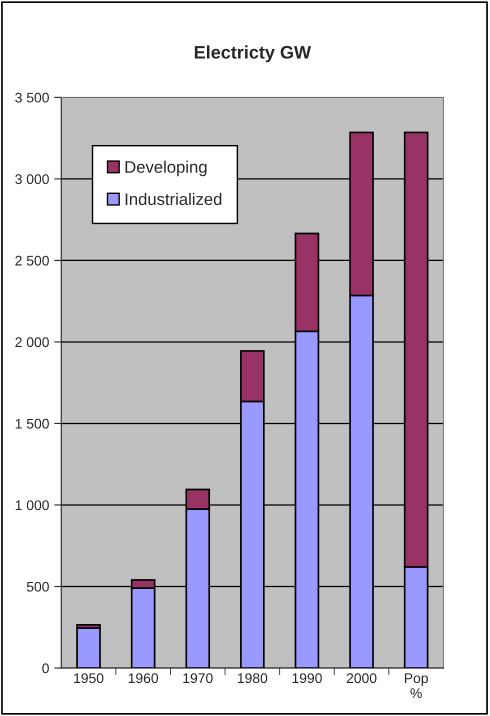 The height and width of the screenshot is (716, 490). Describe the element at coordinates (198, 678) in the screenshot. I see `x-tick-label: 1970` at that location.